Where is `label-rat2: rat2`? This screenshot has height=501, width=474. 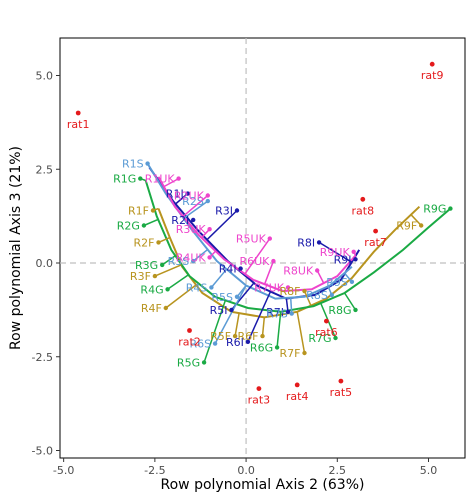
label-rat2: rat2 is located at coordinates (189, 342).